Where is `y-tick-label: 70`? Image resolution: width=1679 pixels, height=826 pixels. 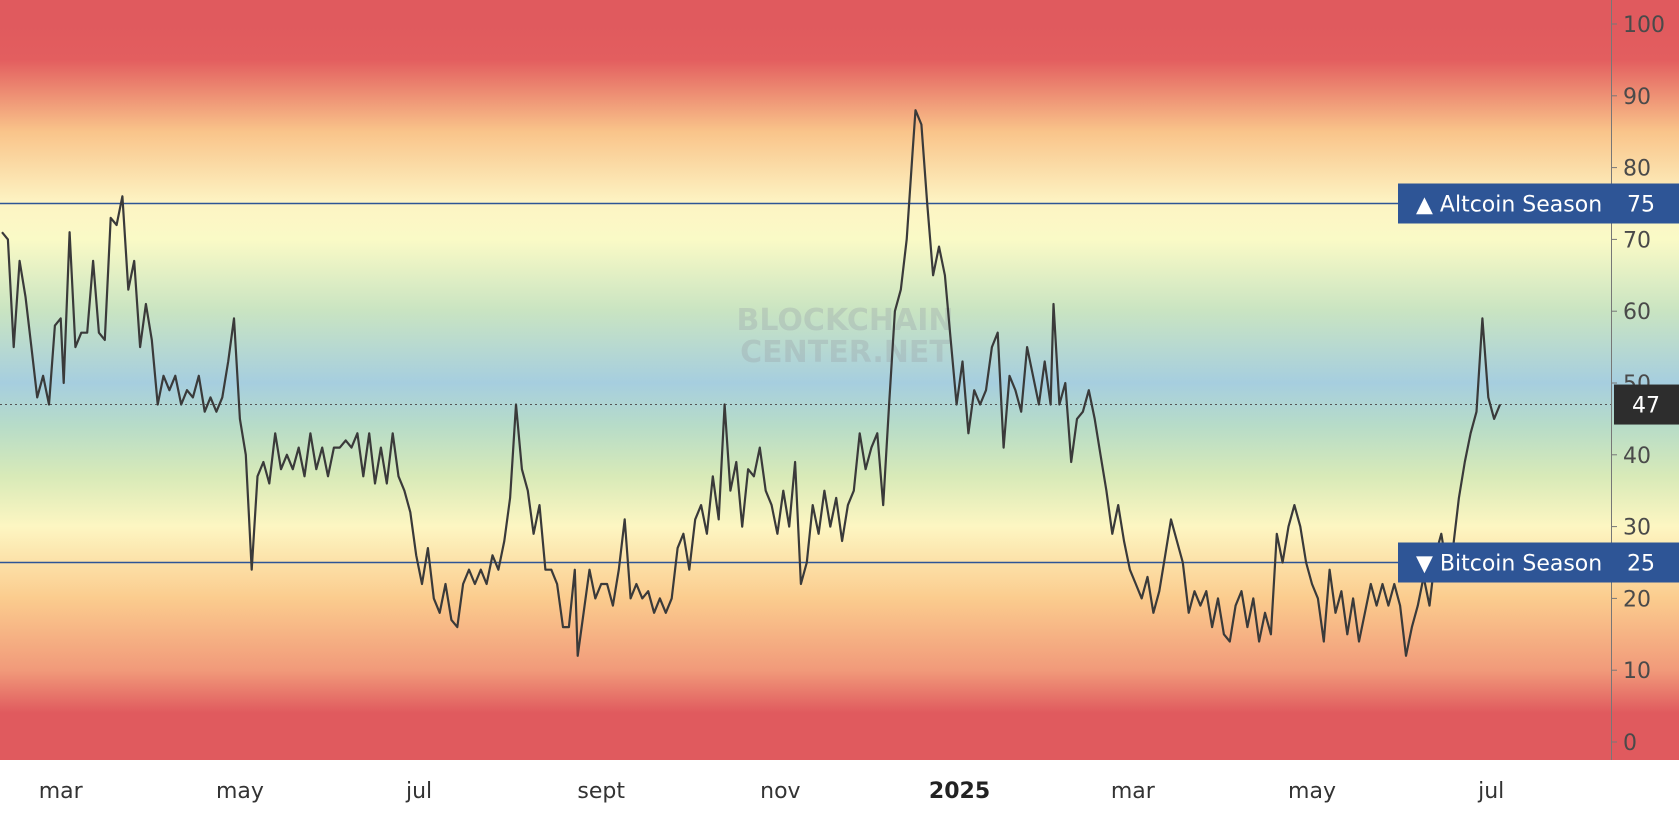
y-tick-label: 70 is located at coordinates (1637, 240).